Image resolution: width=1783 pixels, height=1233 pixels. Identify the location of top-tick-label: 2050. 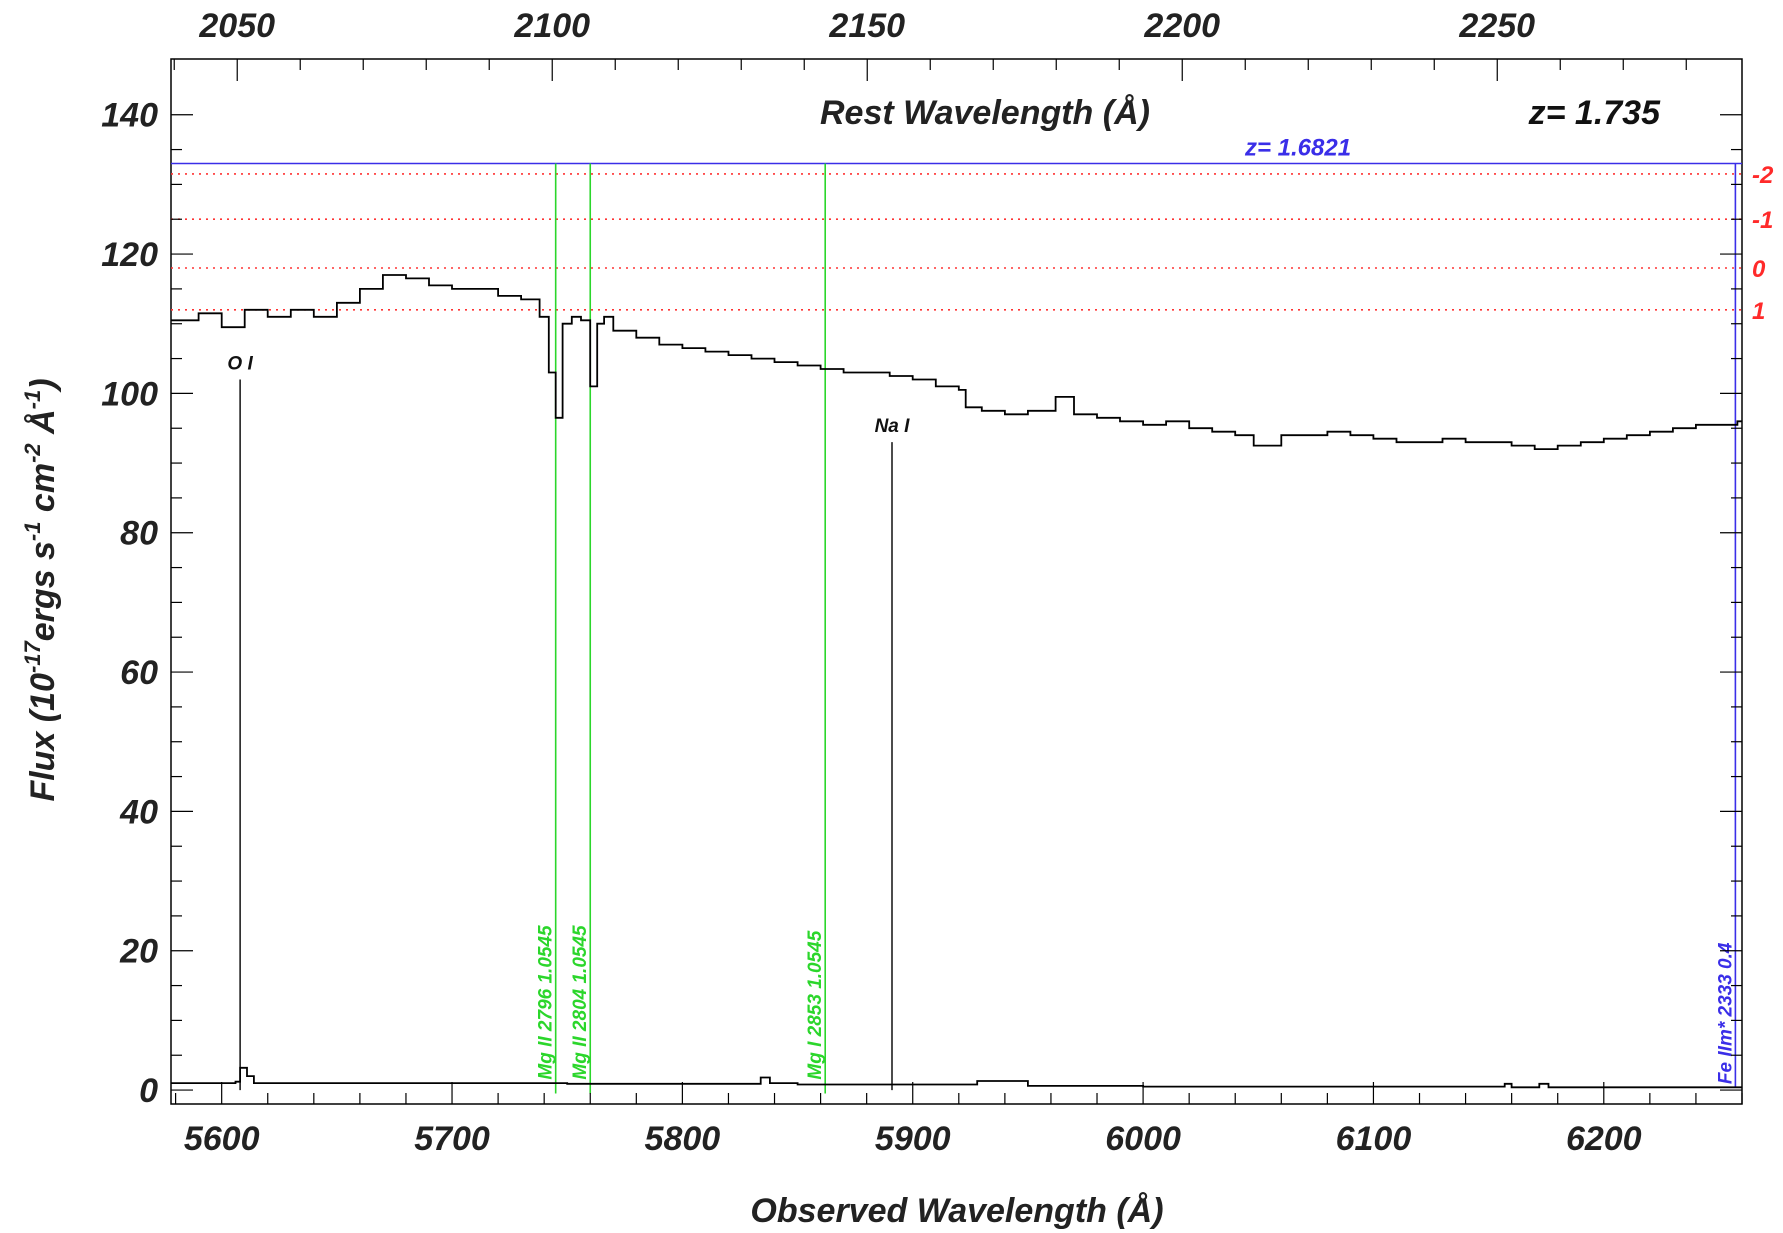
(236, 26).